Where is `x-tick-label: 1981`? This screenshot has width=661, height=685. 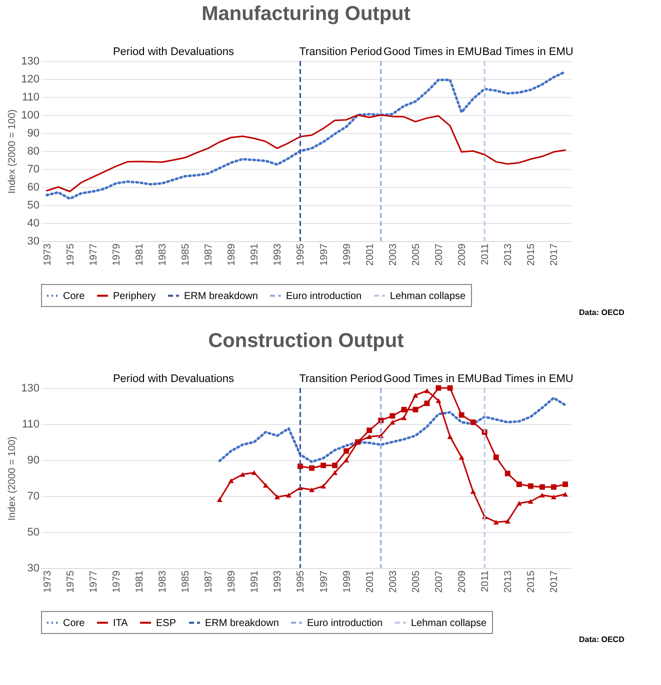
x-tick-label: 1981 is located at coordinates (140, 254).